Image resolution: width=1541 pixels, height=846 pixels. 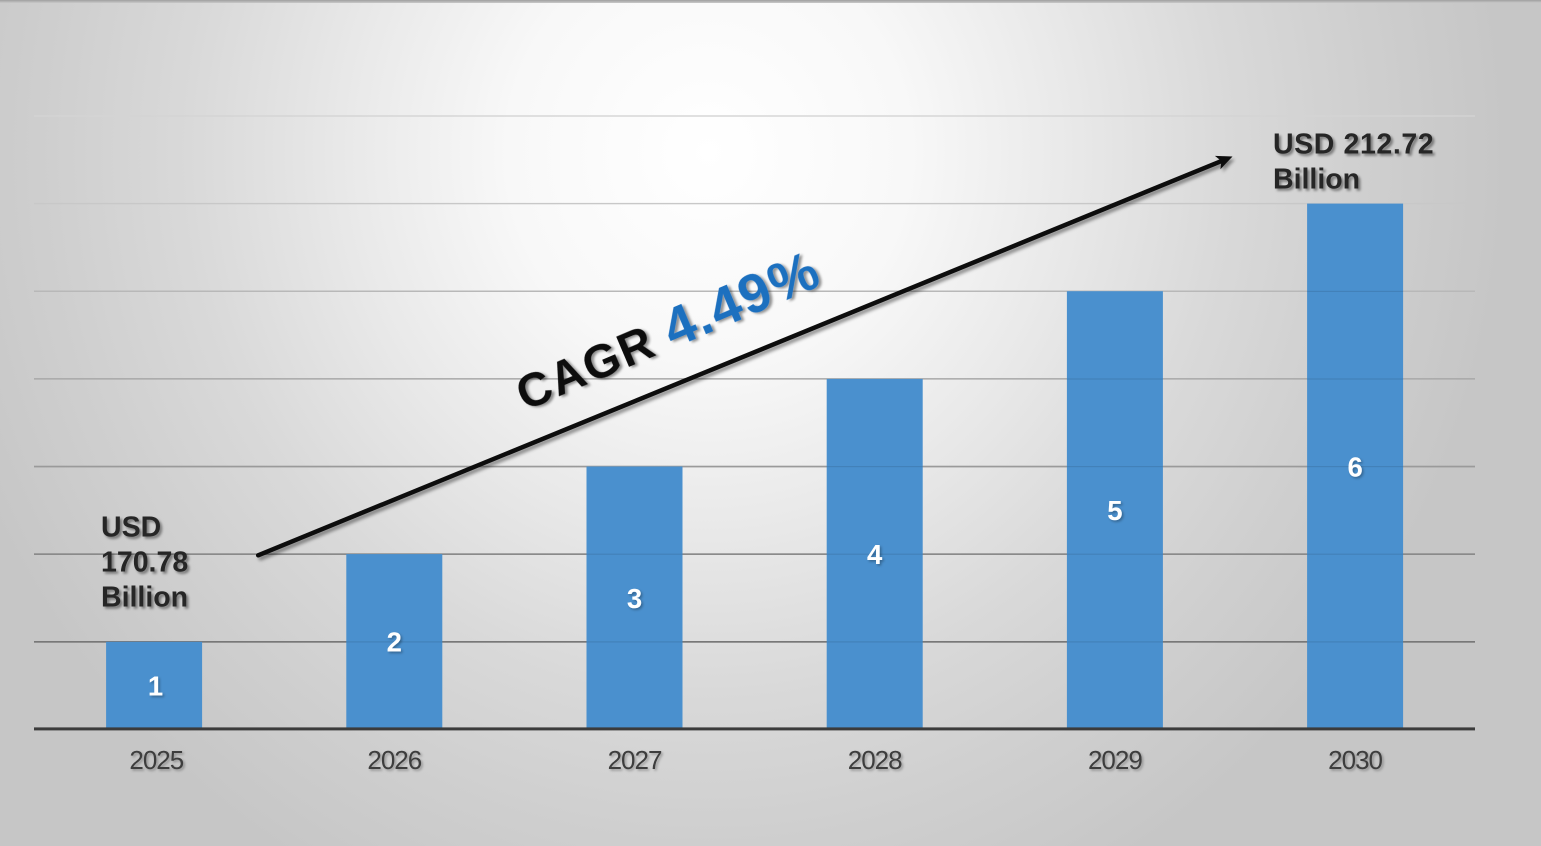 I want to click on svg-text: 6, so click(x=1354, y=466).